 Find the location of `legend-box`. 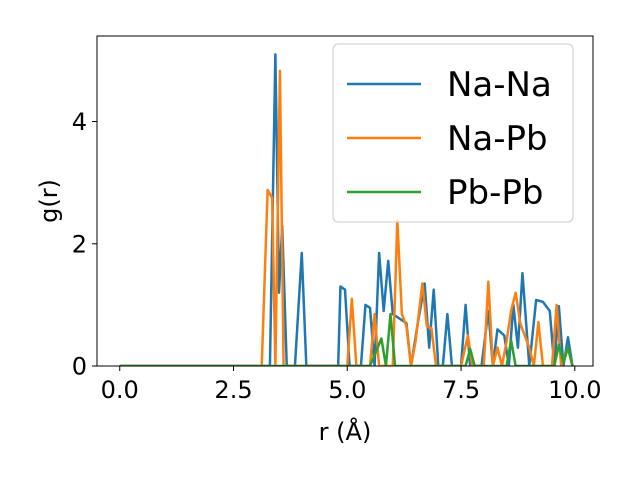

legend-box is located at coordinates (453, 133).